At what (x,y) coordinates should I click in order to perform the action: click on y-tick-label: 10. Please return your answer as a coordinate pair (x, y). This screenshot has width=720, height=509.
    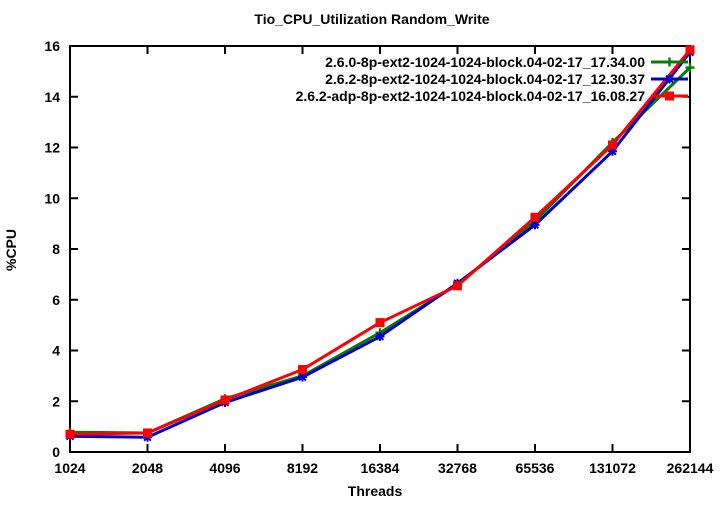
    Looking at the image, I should click on (52, 198).